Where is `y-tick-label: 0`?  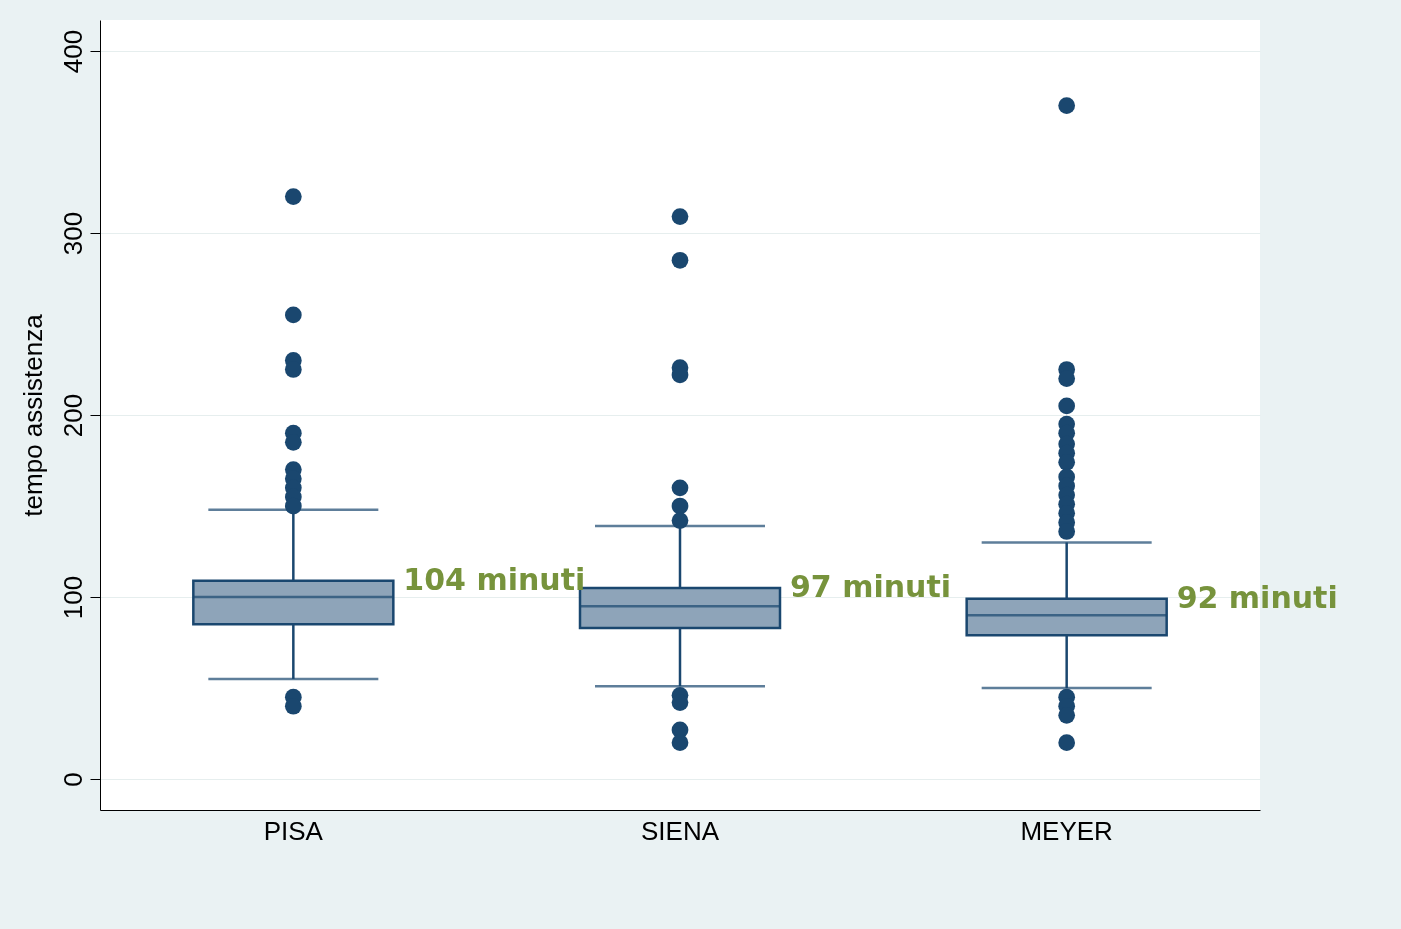 y-tick-label: 0 is located at coordinates (72, 779).